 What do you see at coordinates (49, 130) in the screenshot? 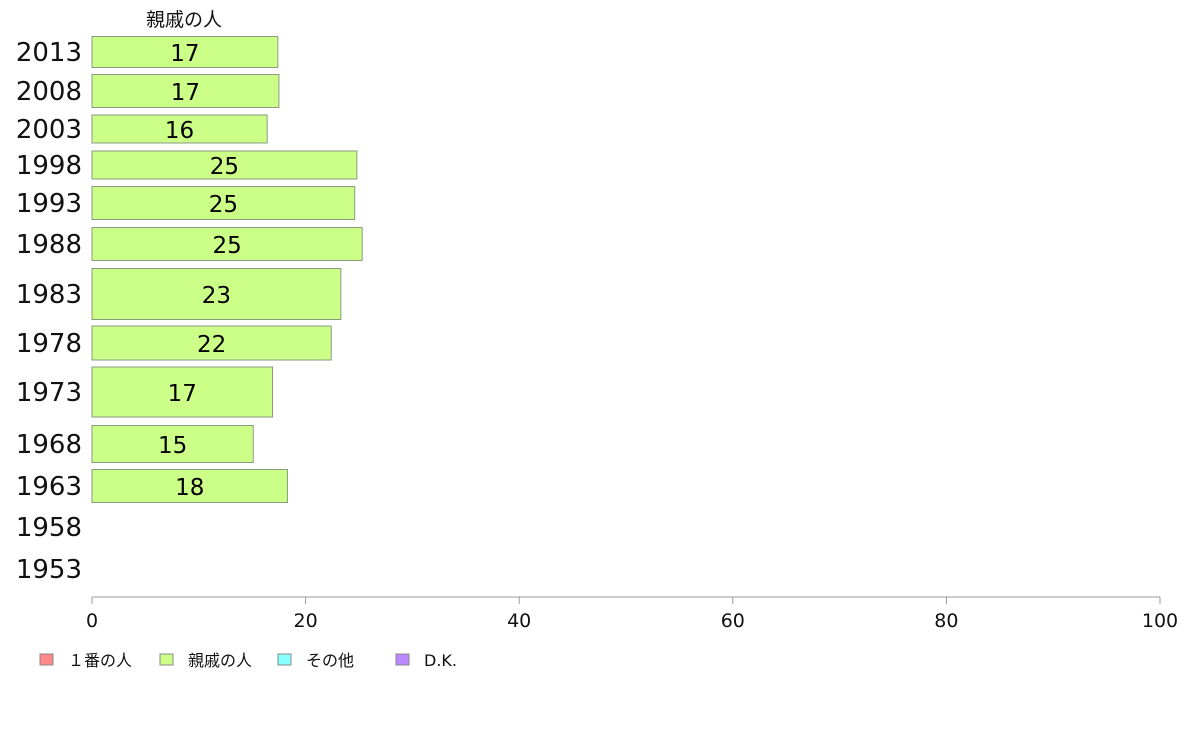
I see `year-label: 2003` at bounding box center [49, 130].